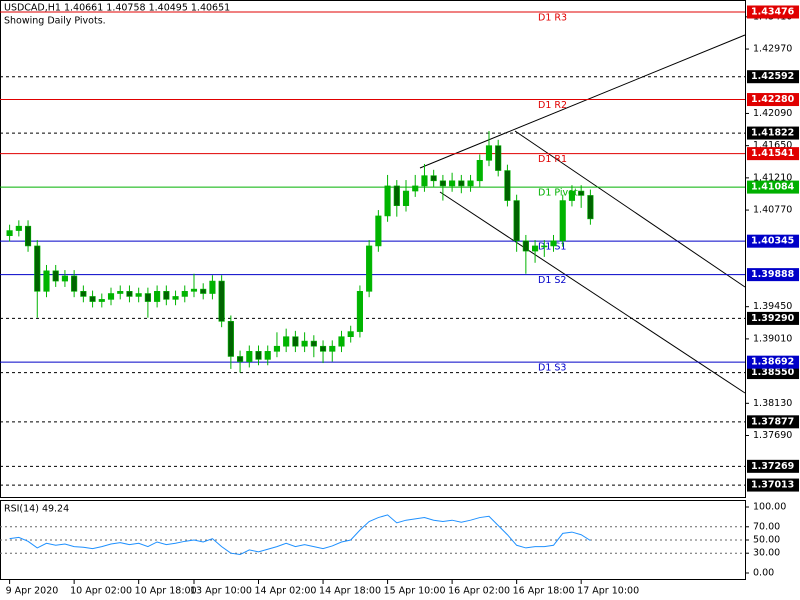 The height and width of the screenshot is (600, 800). What do you see at coordinates (300, 535) in the screenshot?
I see `rsi-line` at bounding box center [300, 535].